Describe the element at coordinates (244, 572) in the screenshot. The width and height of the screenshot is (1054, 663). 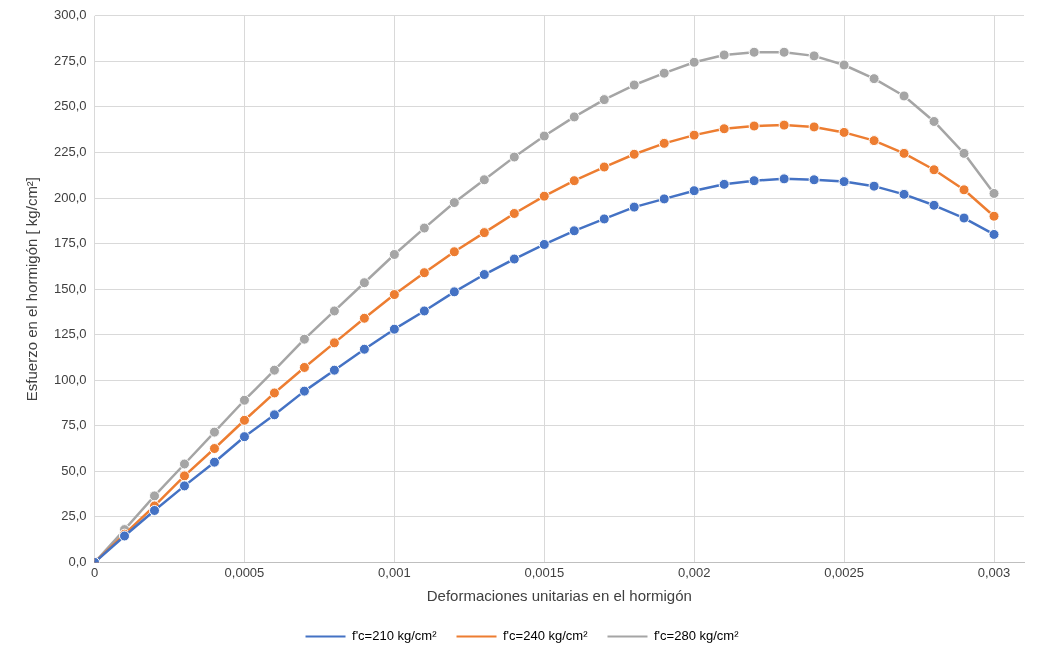
I see `x-tick-label: 0,0005` at that location.